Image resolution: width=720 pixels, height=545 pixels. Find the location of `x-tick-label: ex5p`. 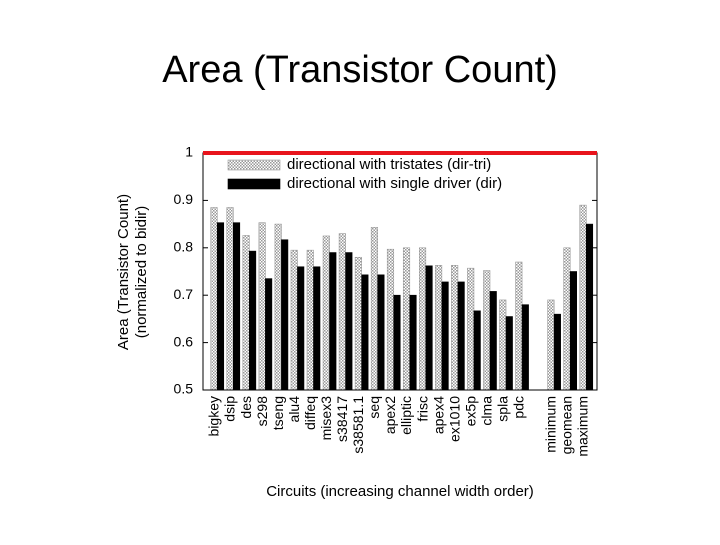

x-tick-label: ex5p is located at coordinates (470, 411).